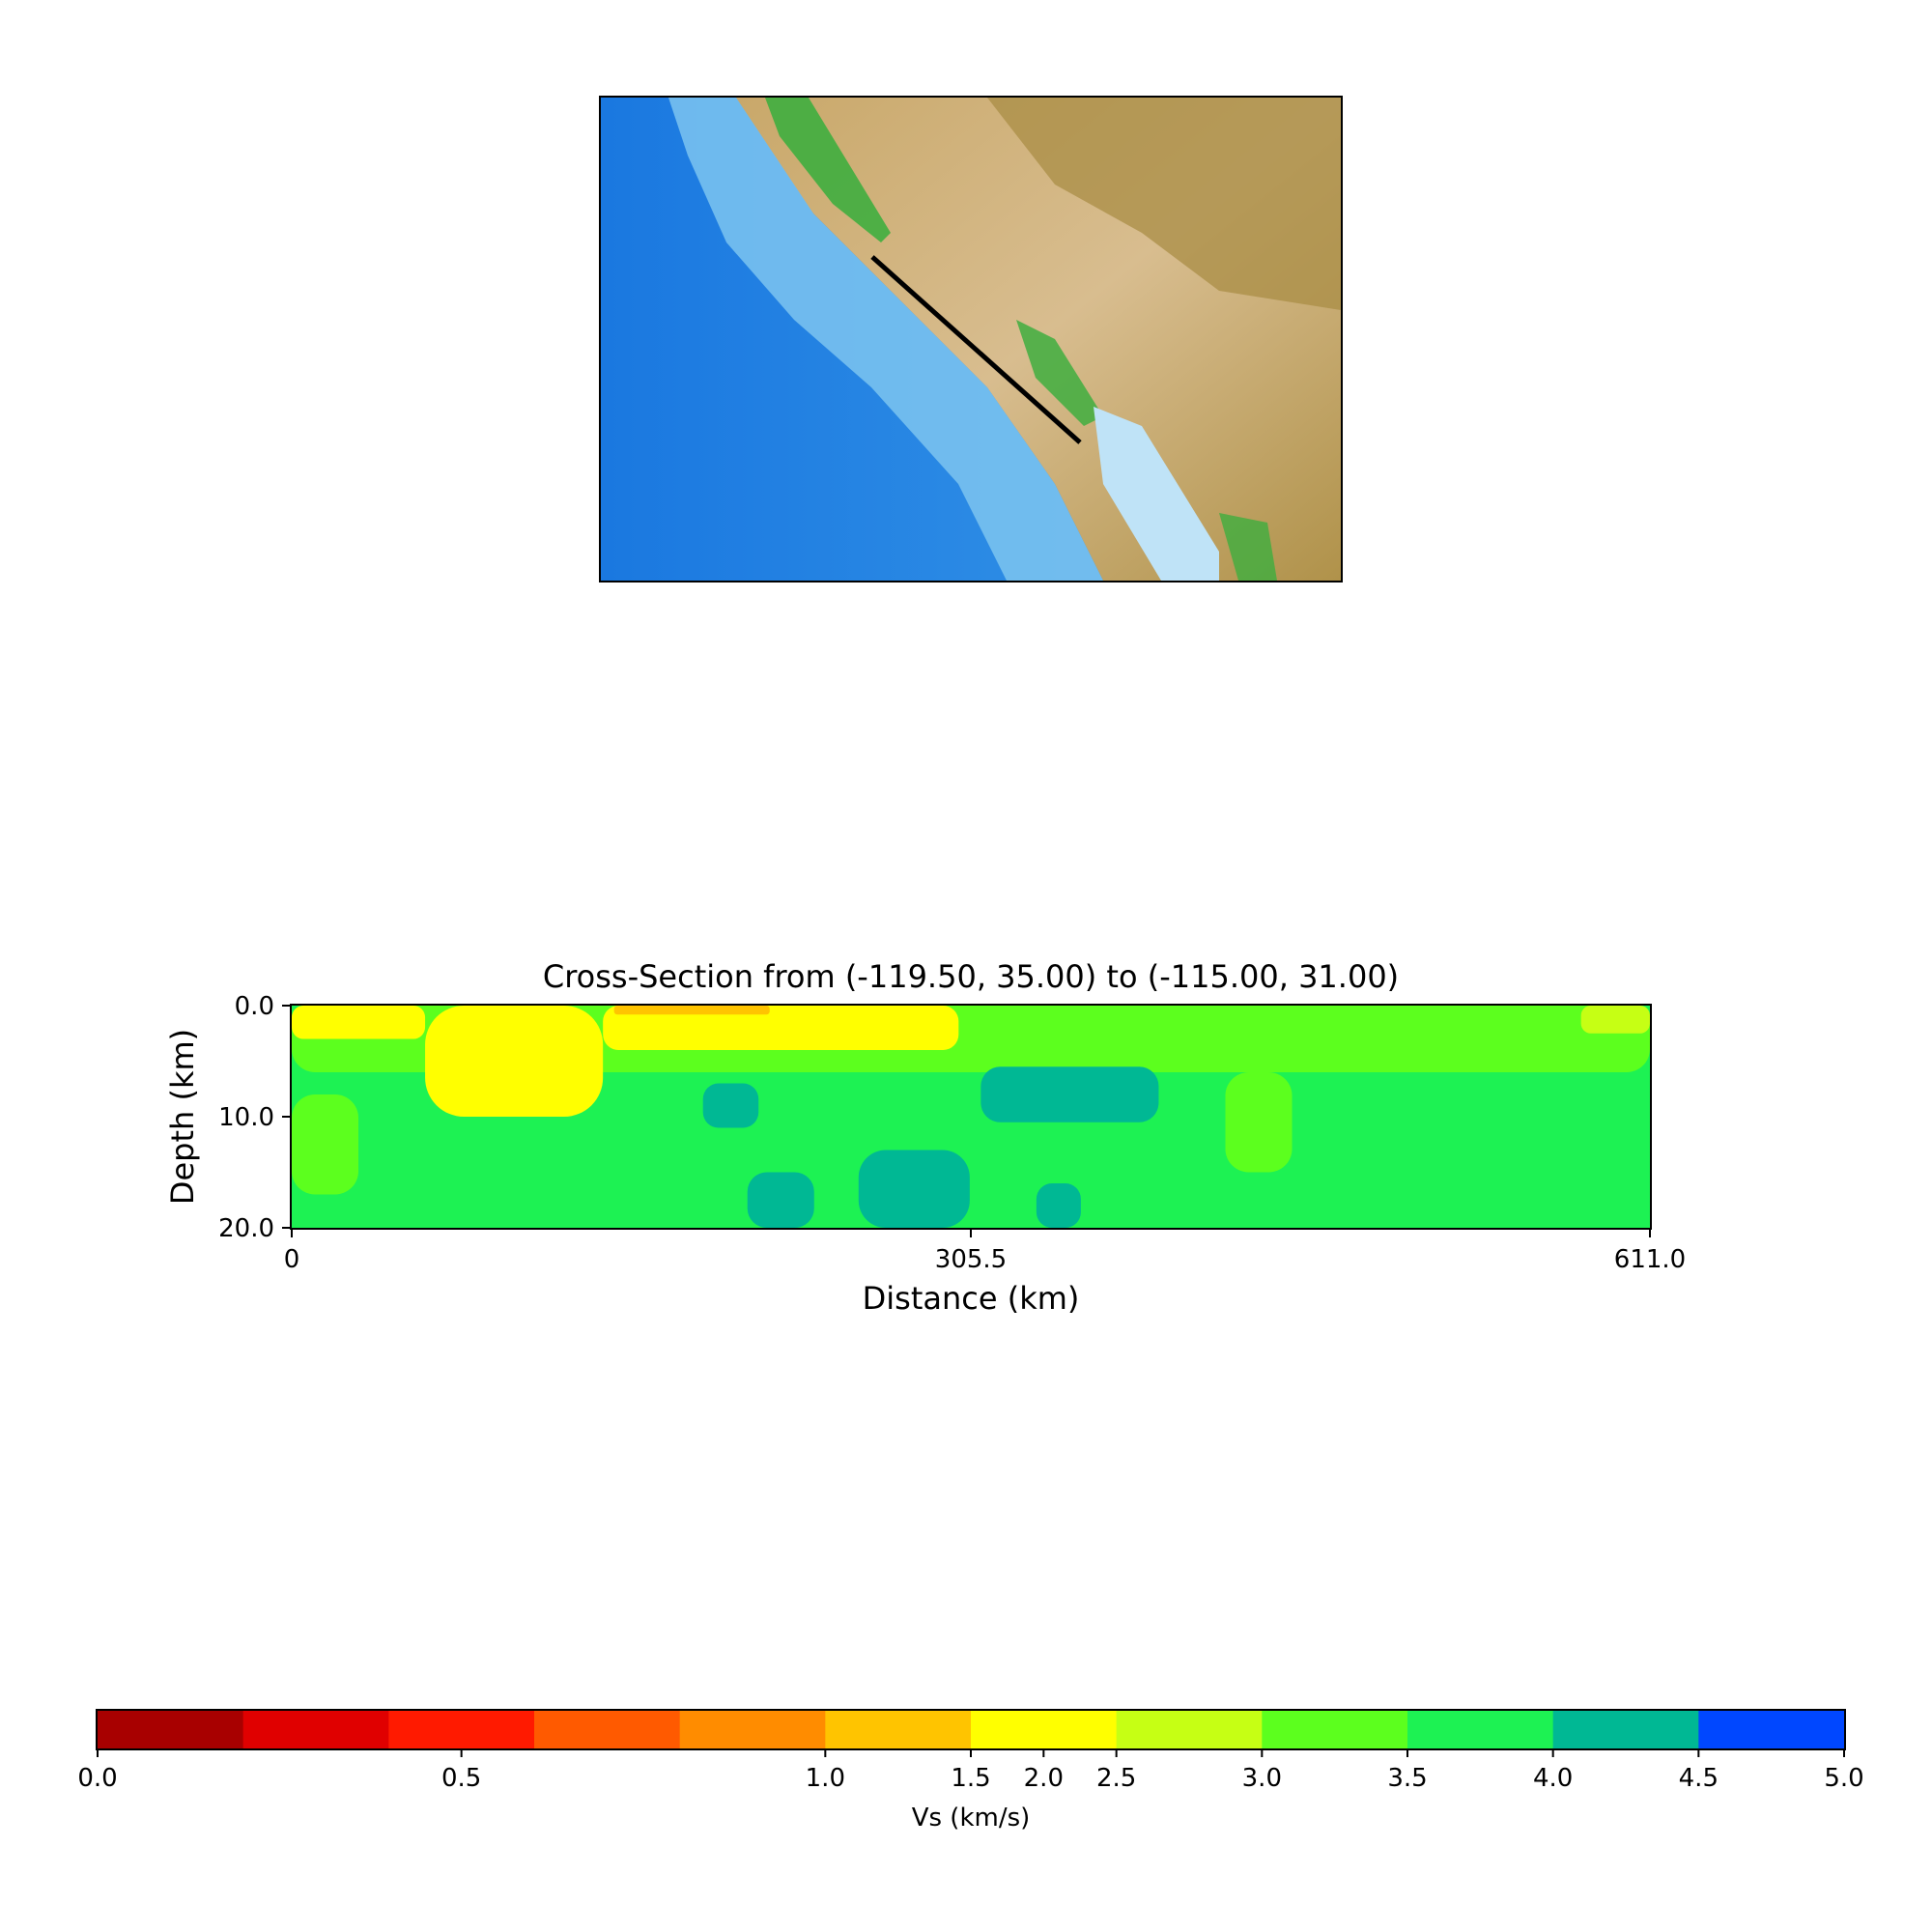 The height and width of the screenshot is (1932, 1932). I want to click on continental-shelf, so click(885, 339).